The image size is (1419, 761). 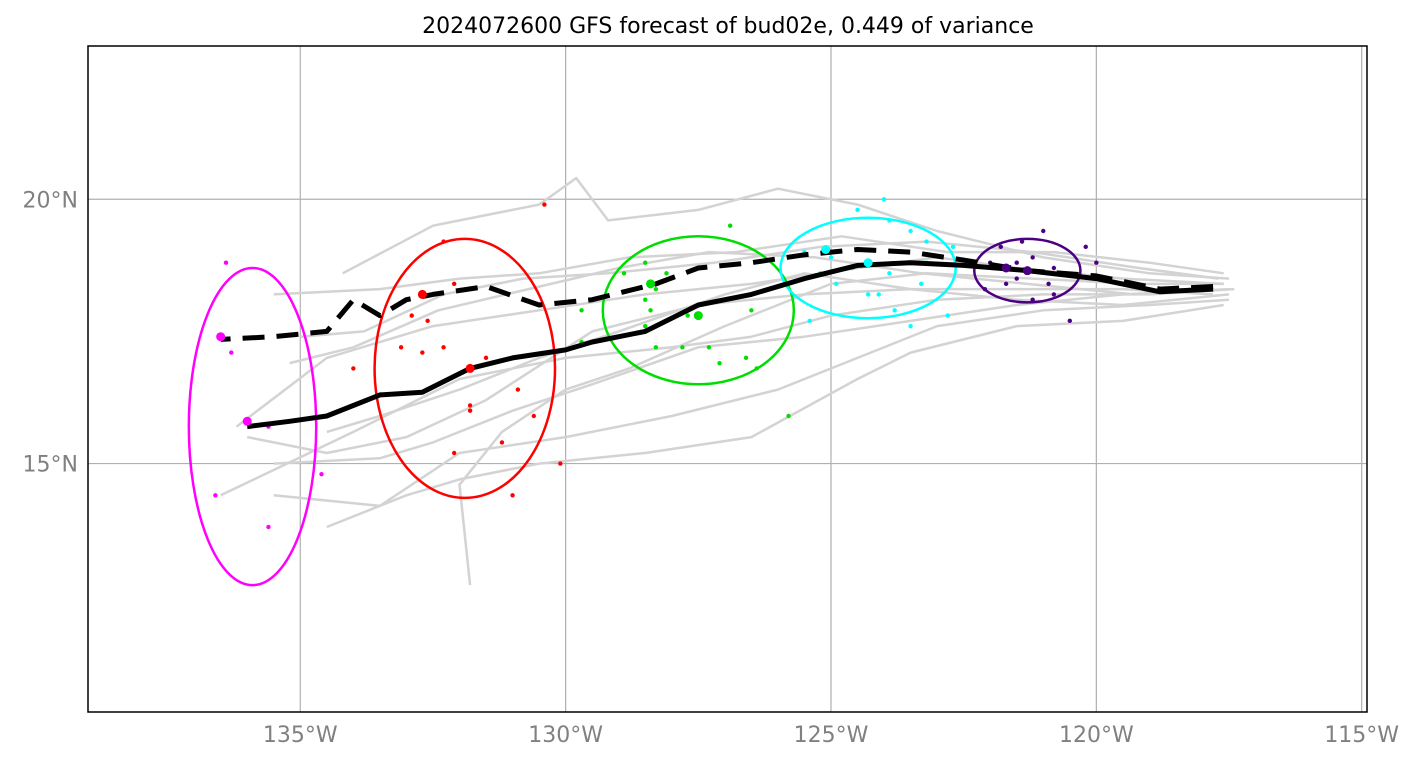 I want to click on x-tick-label: 115°W, so click(x=1361, y=735).